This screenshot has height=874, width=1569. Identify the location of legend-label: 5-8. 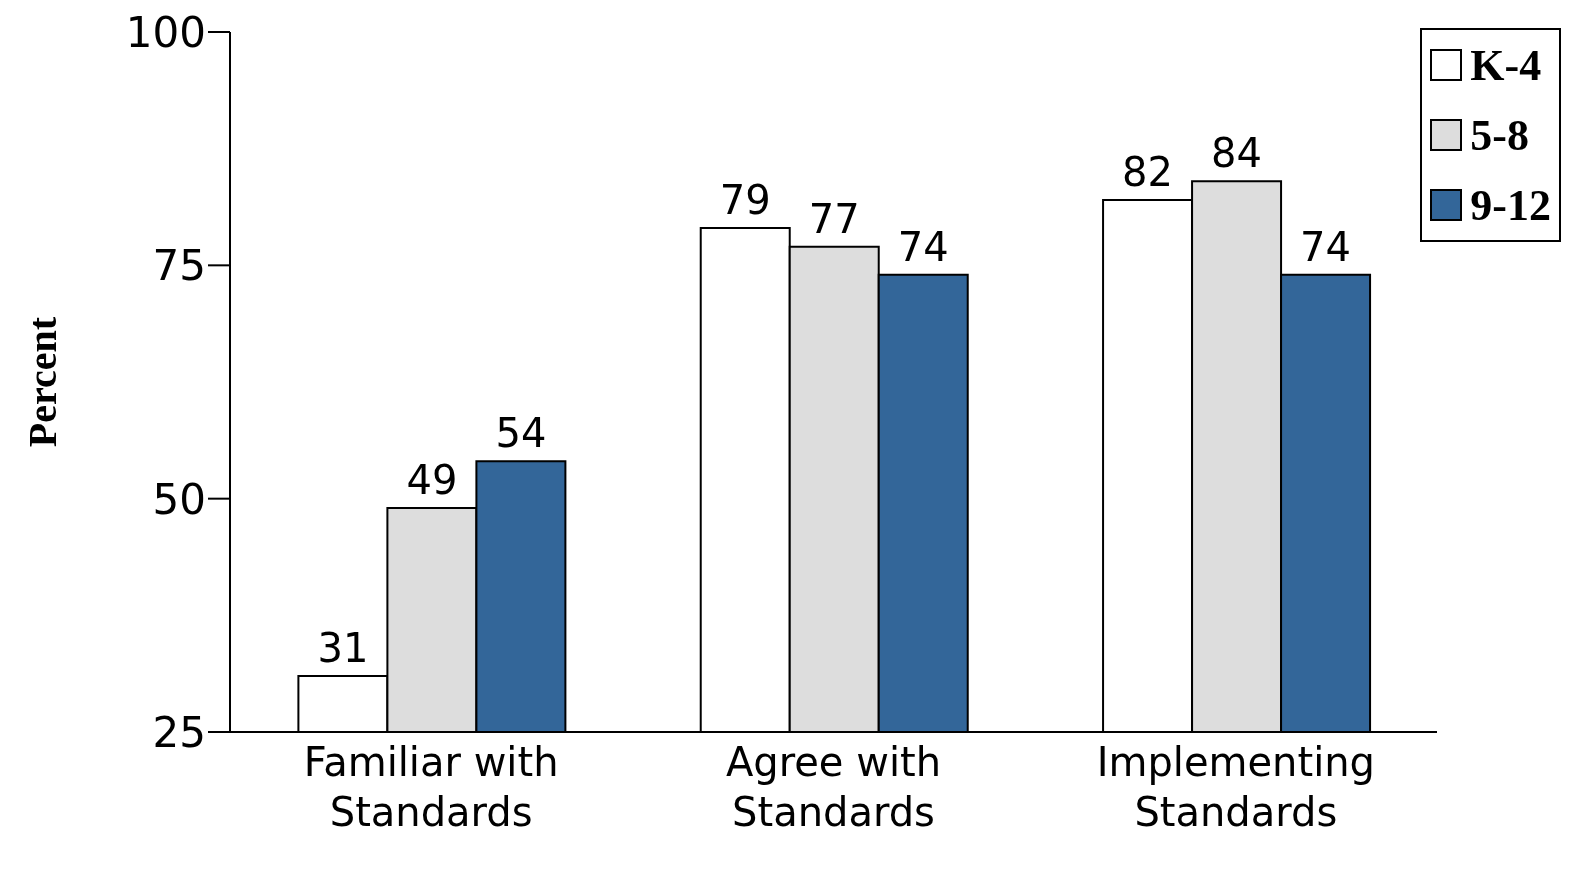
(1499, 135).